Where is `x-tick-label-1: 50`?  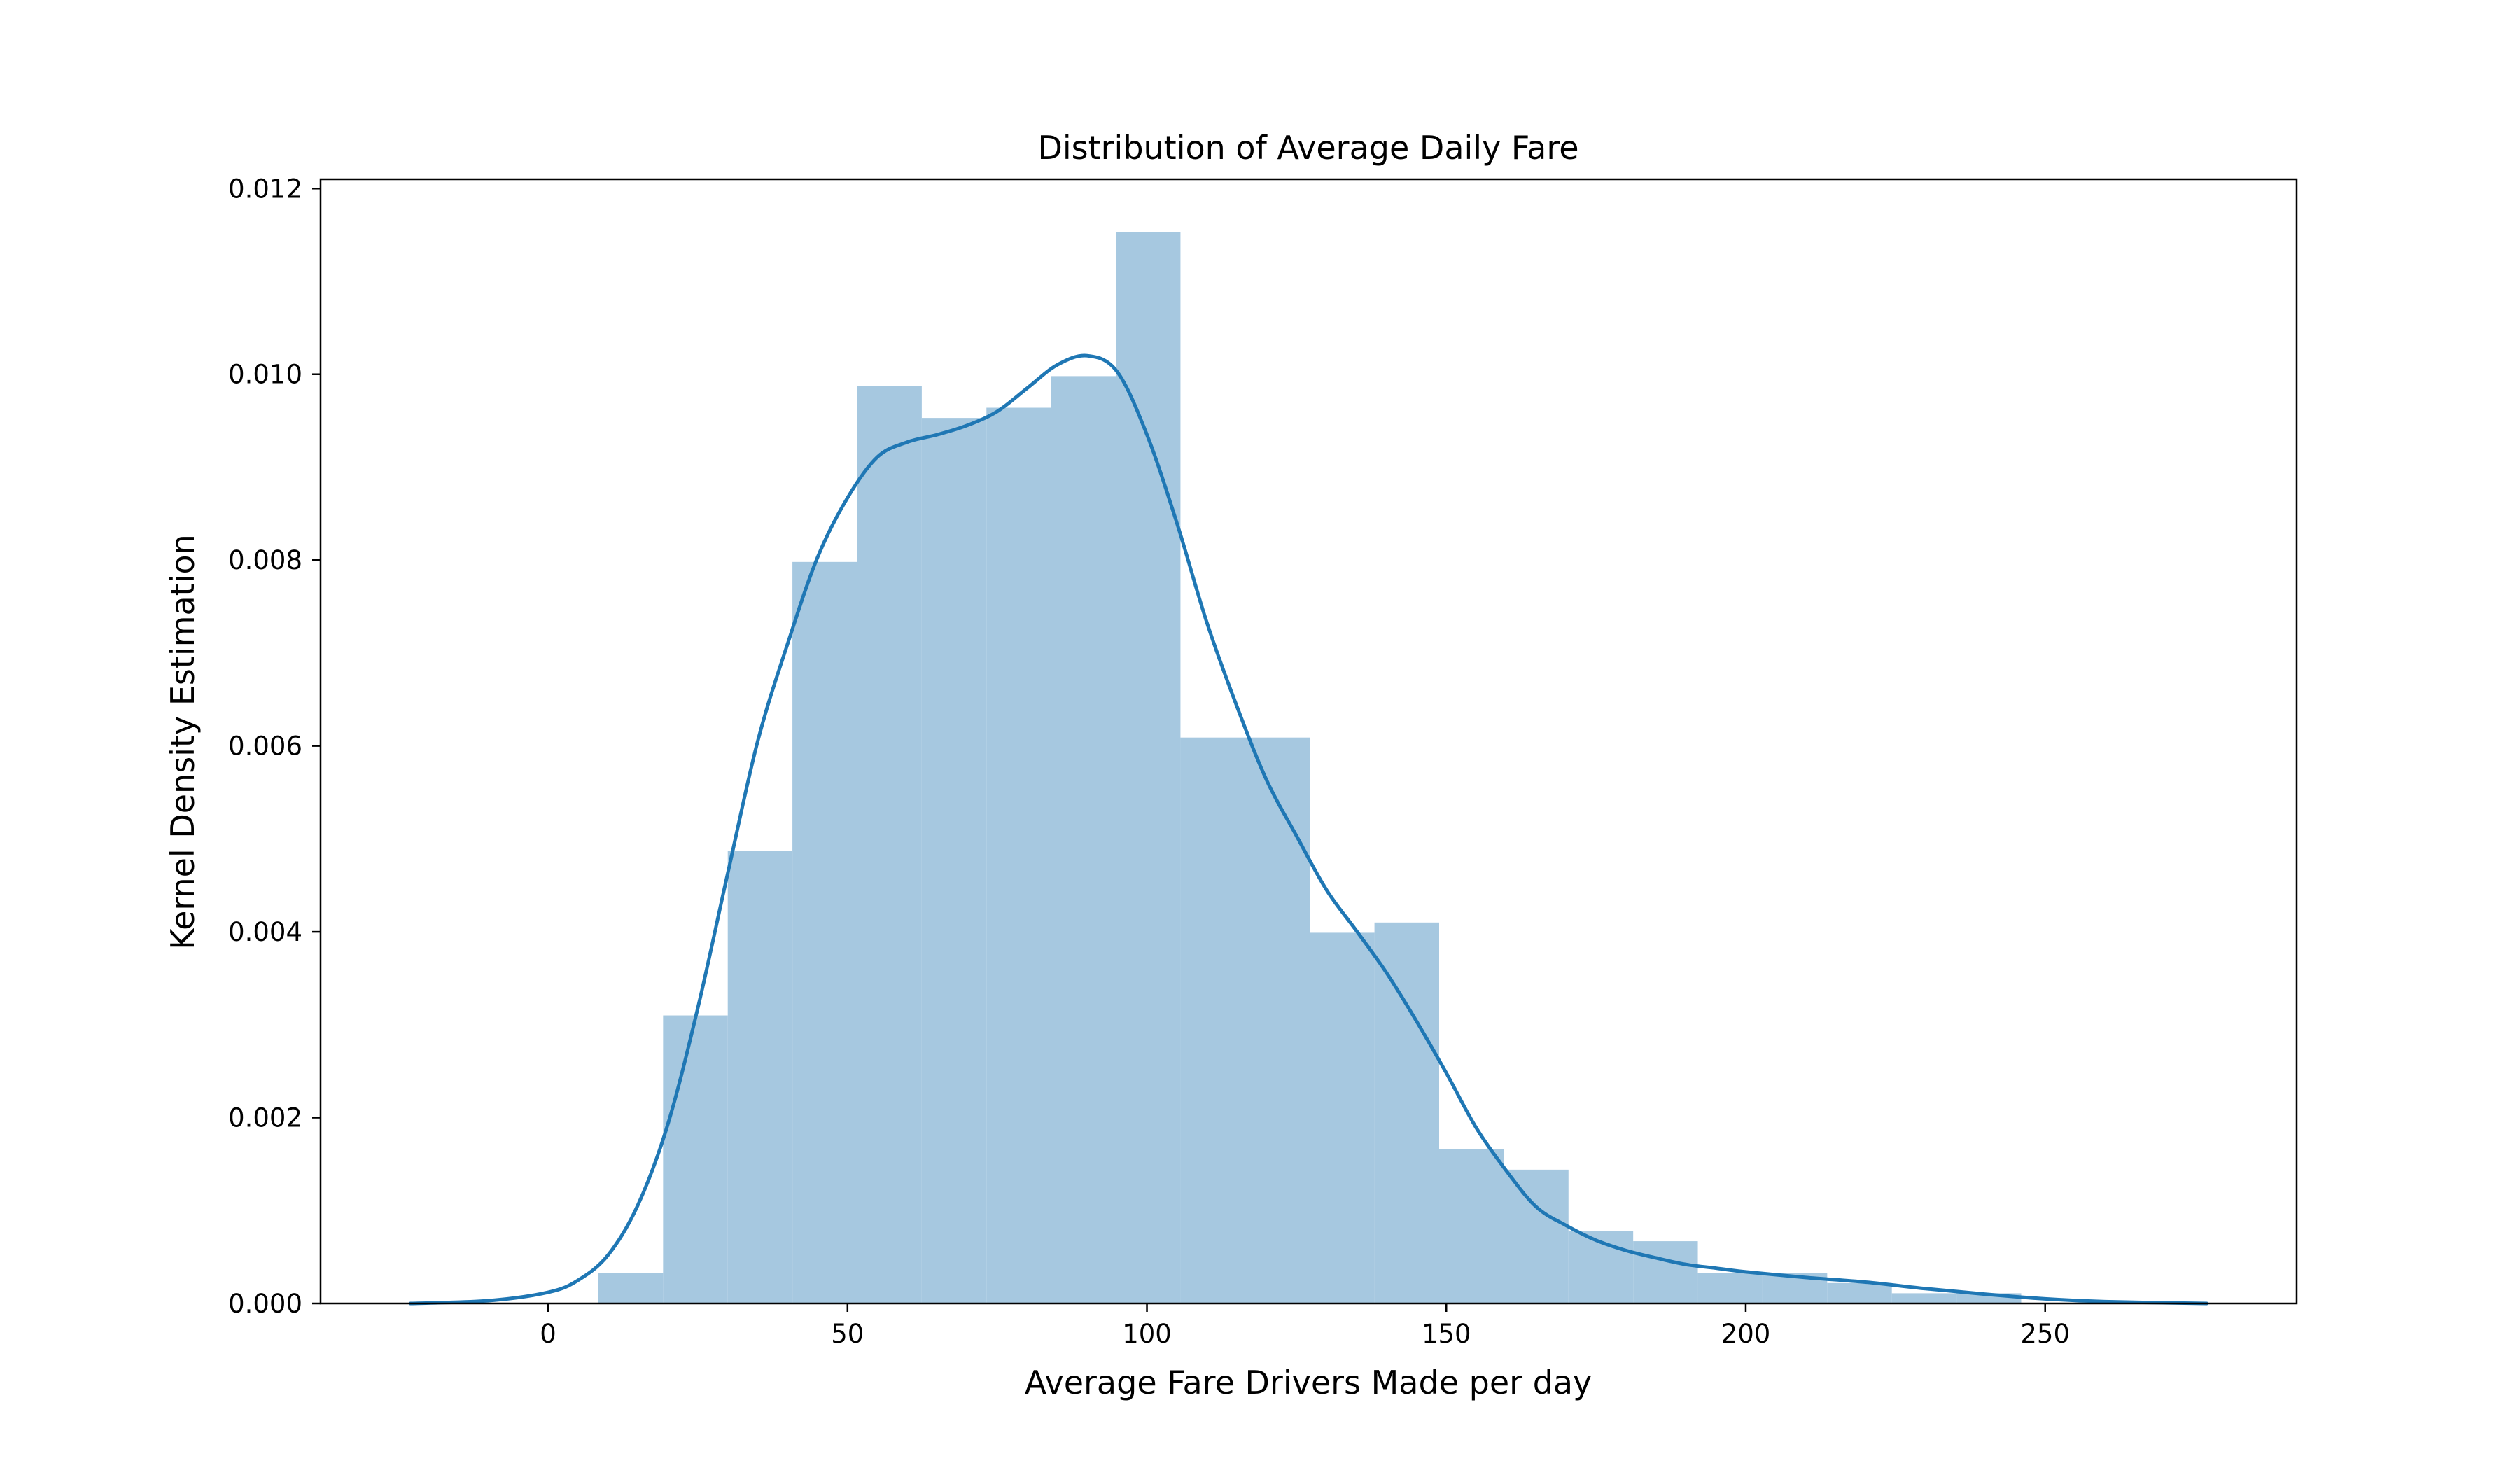 x-tick-label-1: 50 is located at coordinates (847, 1334).